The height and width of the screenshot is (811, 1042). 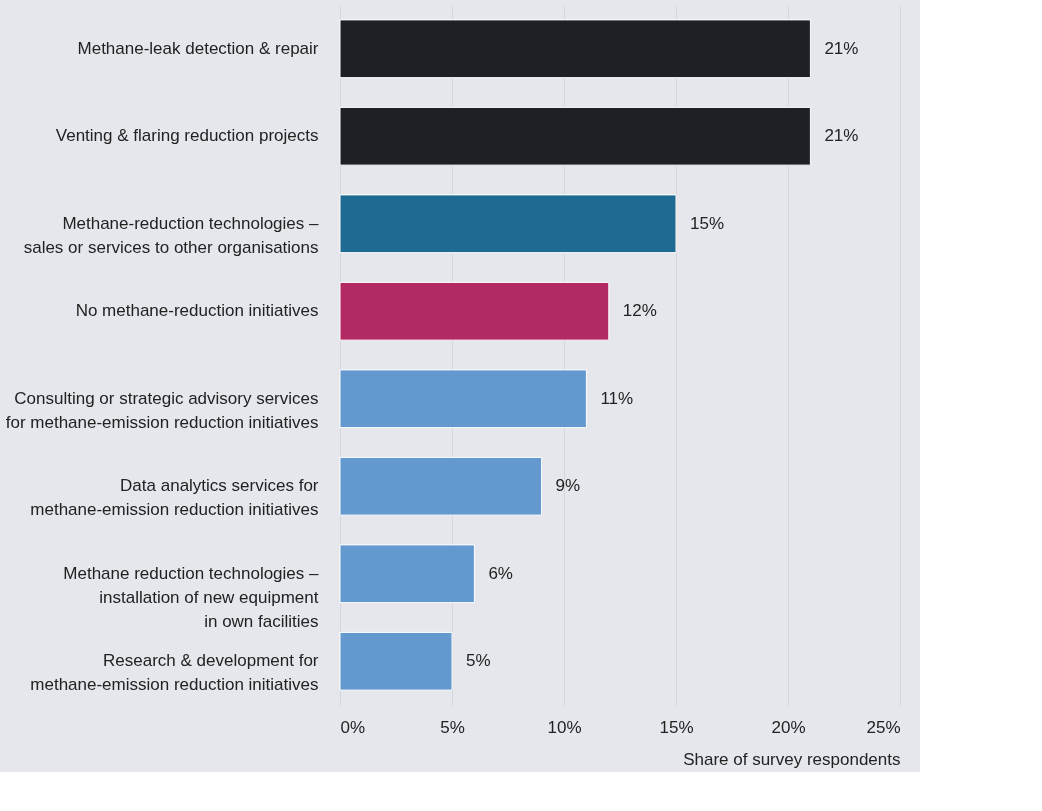 What do you see at coordinates (883, 727) in the screenshot?
I see `x-tick-label: 25%` at bounding box center [883, 727].